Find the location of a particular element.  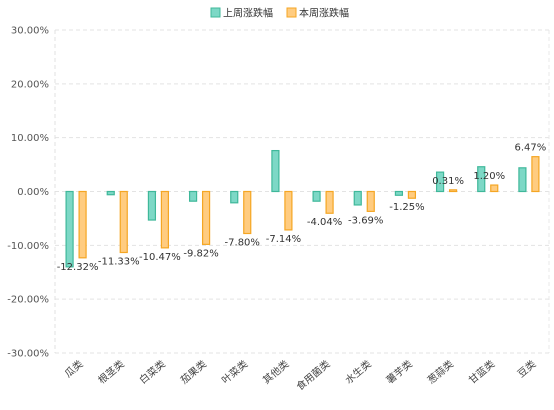

y-tick-label: 20.00% is located at coordinates (30, 84).